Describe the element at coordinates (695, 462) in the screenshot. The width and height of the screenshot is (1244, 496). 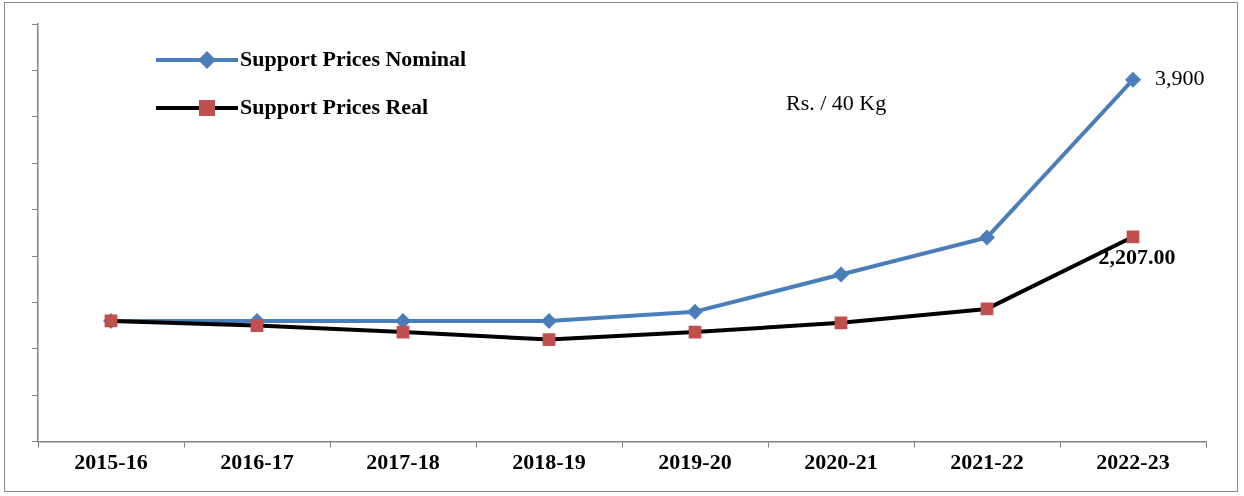
I see `x-tick-label: 2019-20` at that location.